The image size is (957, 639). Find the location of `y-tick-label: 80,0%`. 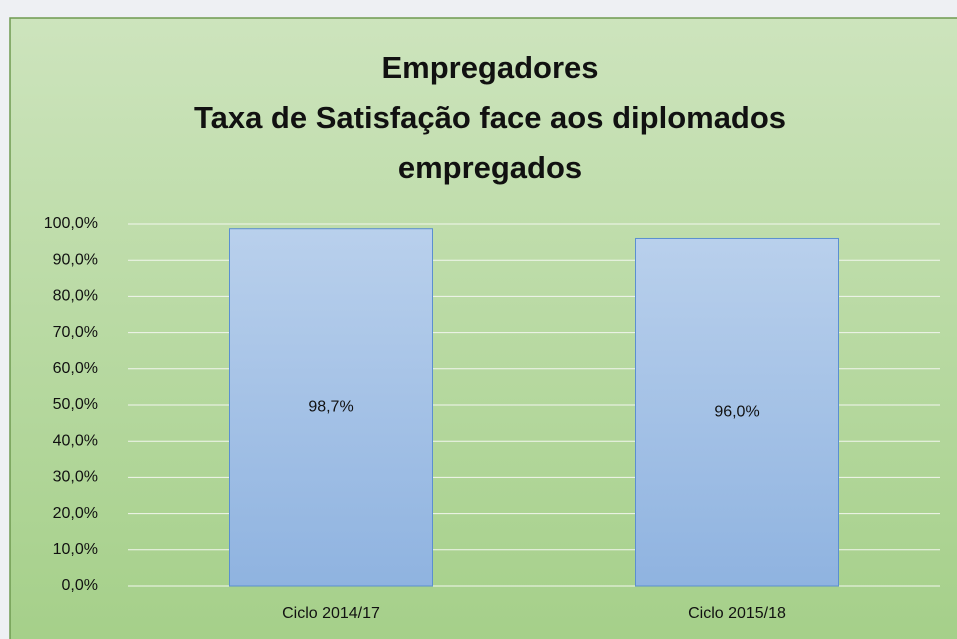

y-tick-label: 80,0% is located at coordinates (75, 296).